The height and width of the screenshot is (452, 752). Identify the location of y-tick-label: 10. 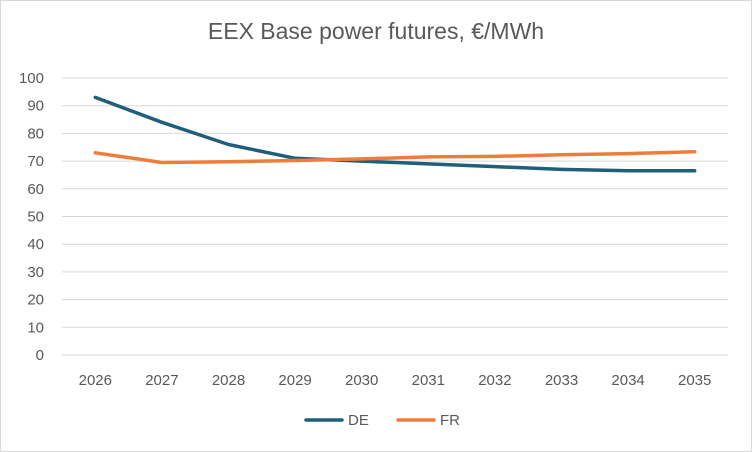
(35, 327).